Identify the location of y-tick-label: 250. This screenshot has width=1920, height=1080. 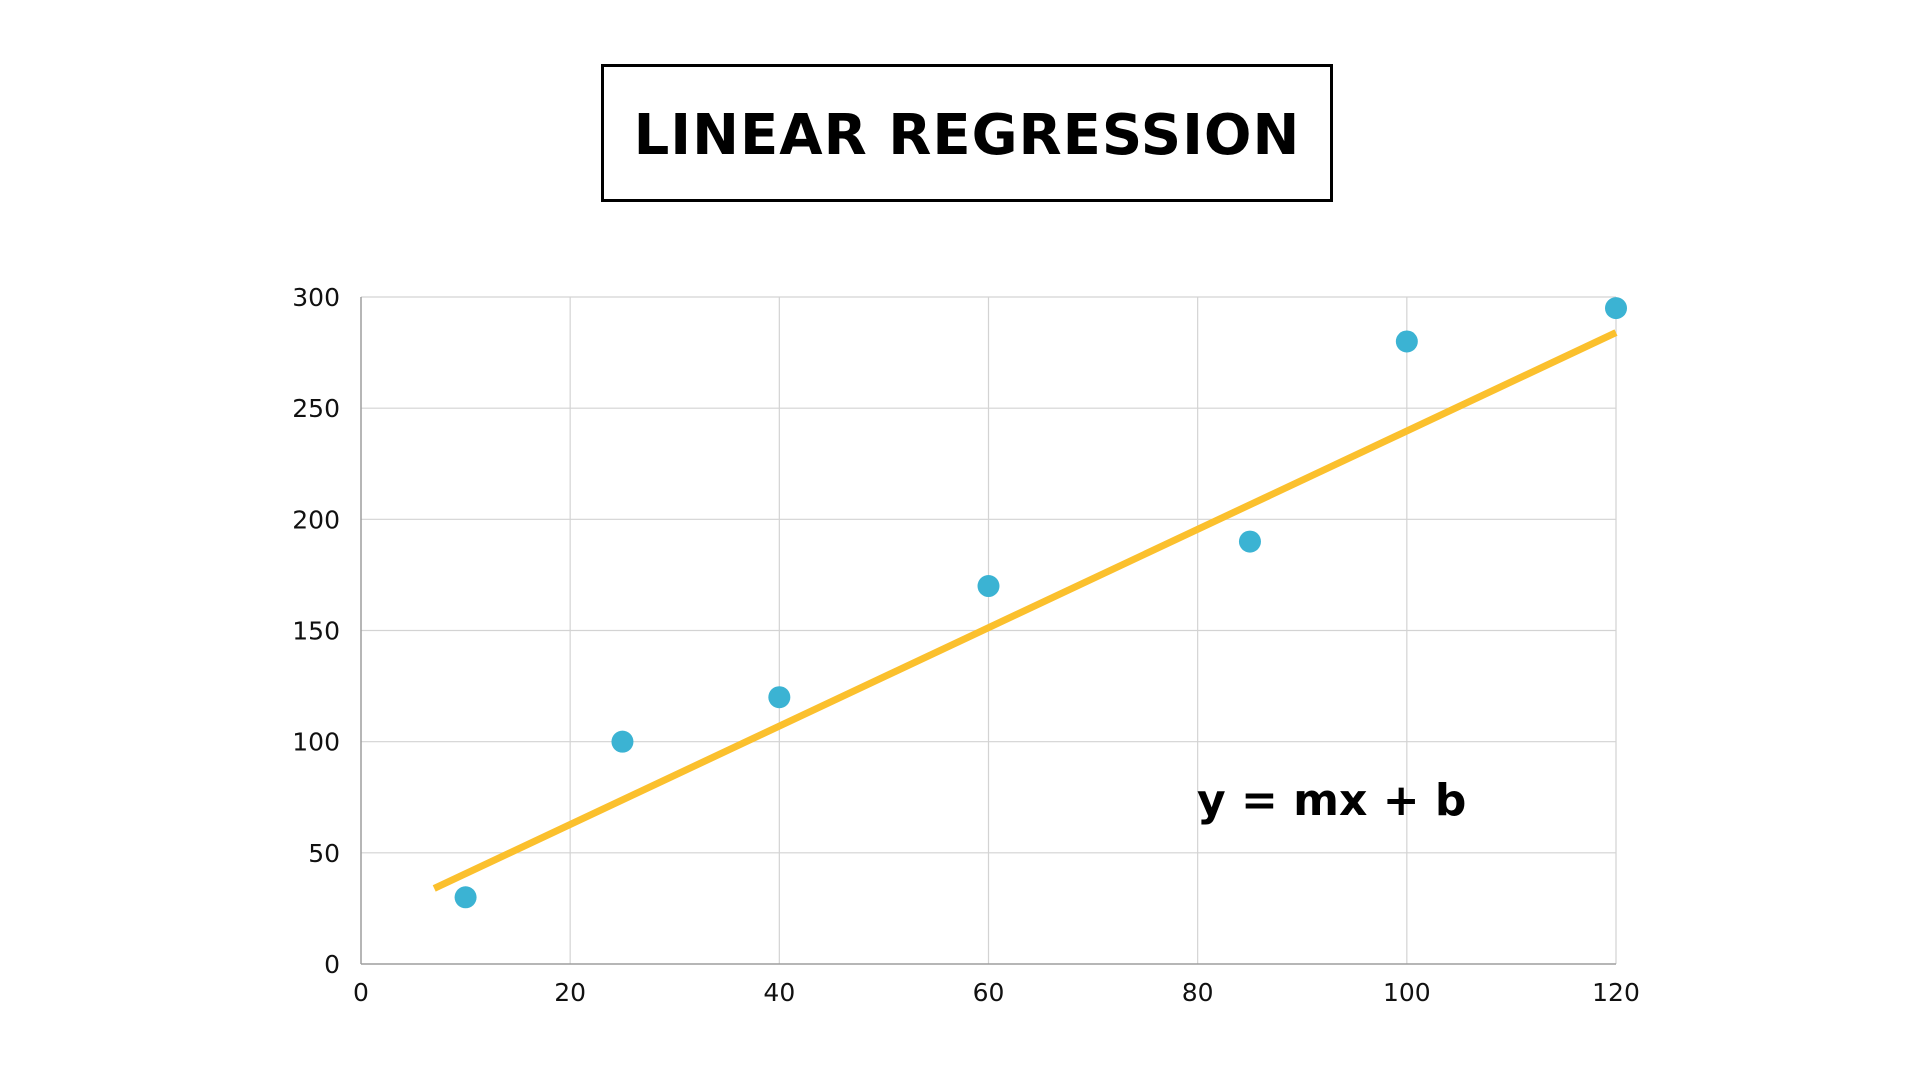
(316, 408).